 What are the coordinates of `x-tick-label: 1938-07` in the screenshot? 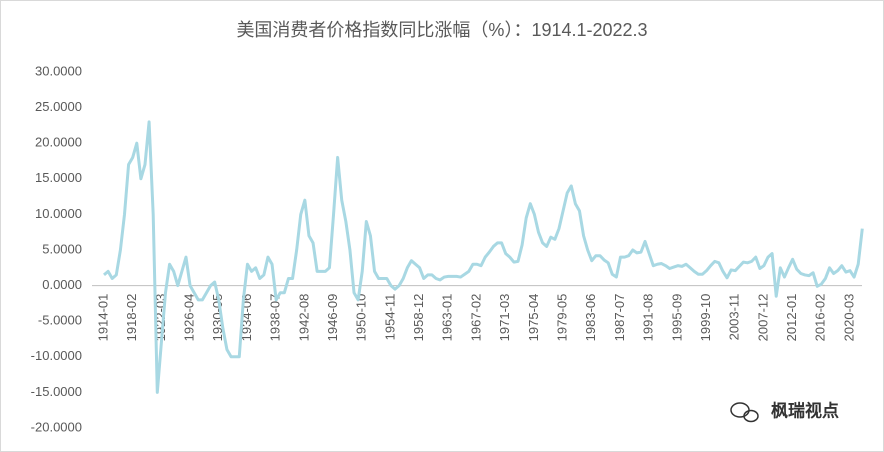 It's located at (275, 318).